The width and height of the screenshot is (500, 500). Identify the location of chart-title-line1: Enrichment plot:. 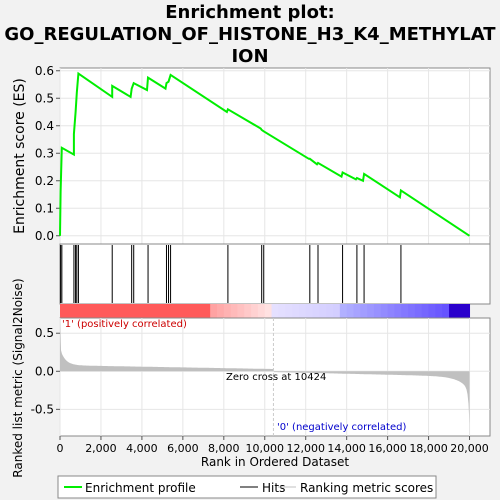
(250, 12).